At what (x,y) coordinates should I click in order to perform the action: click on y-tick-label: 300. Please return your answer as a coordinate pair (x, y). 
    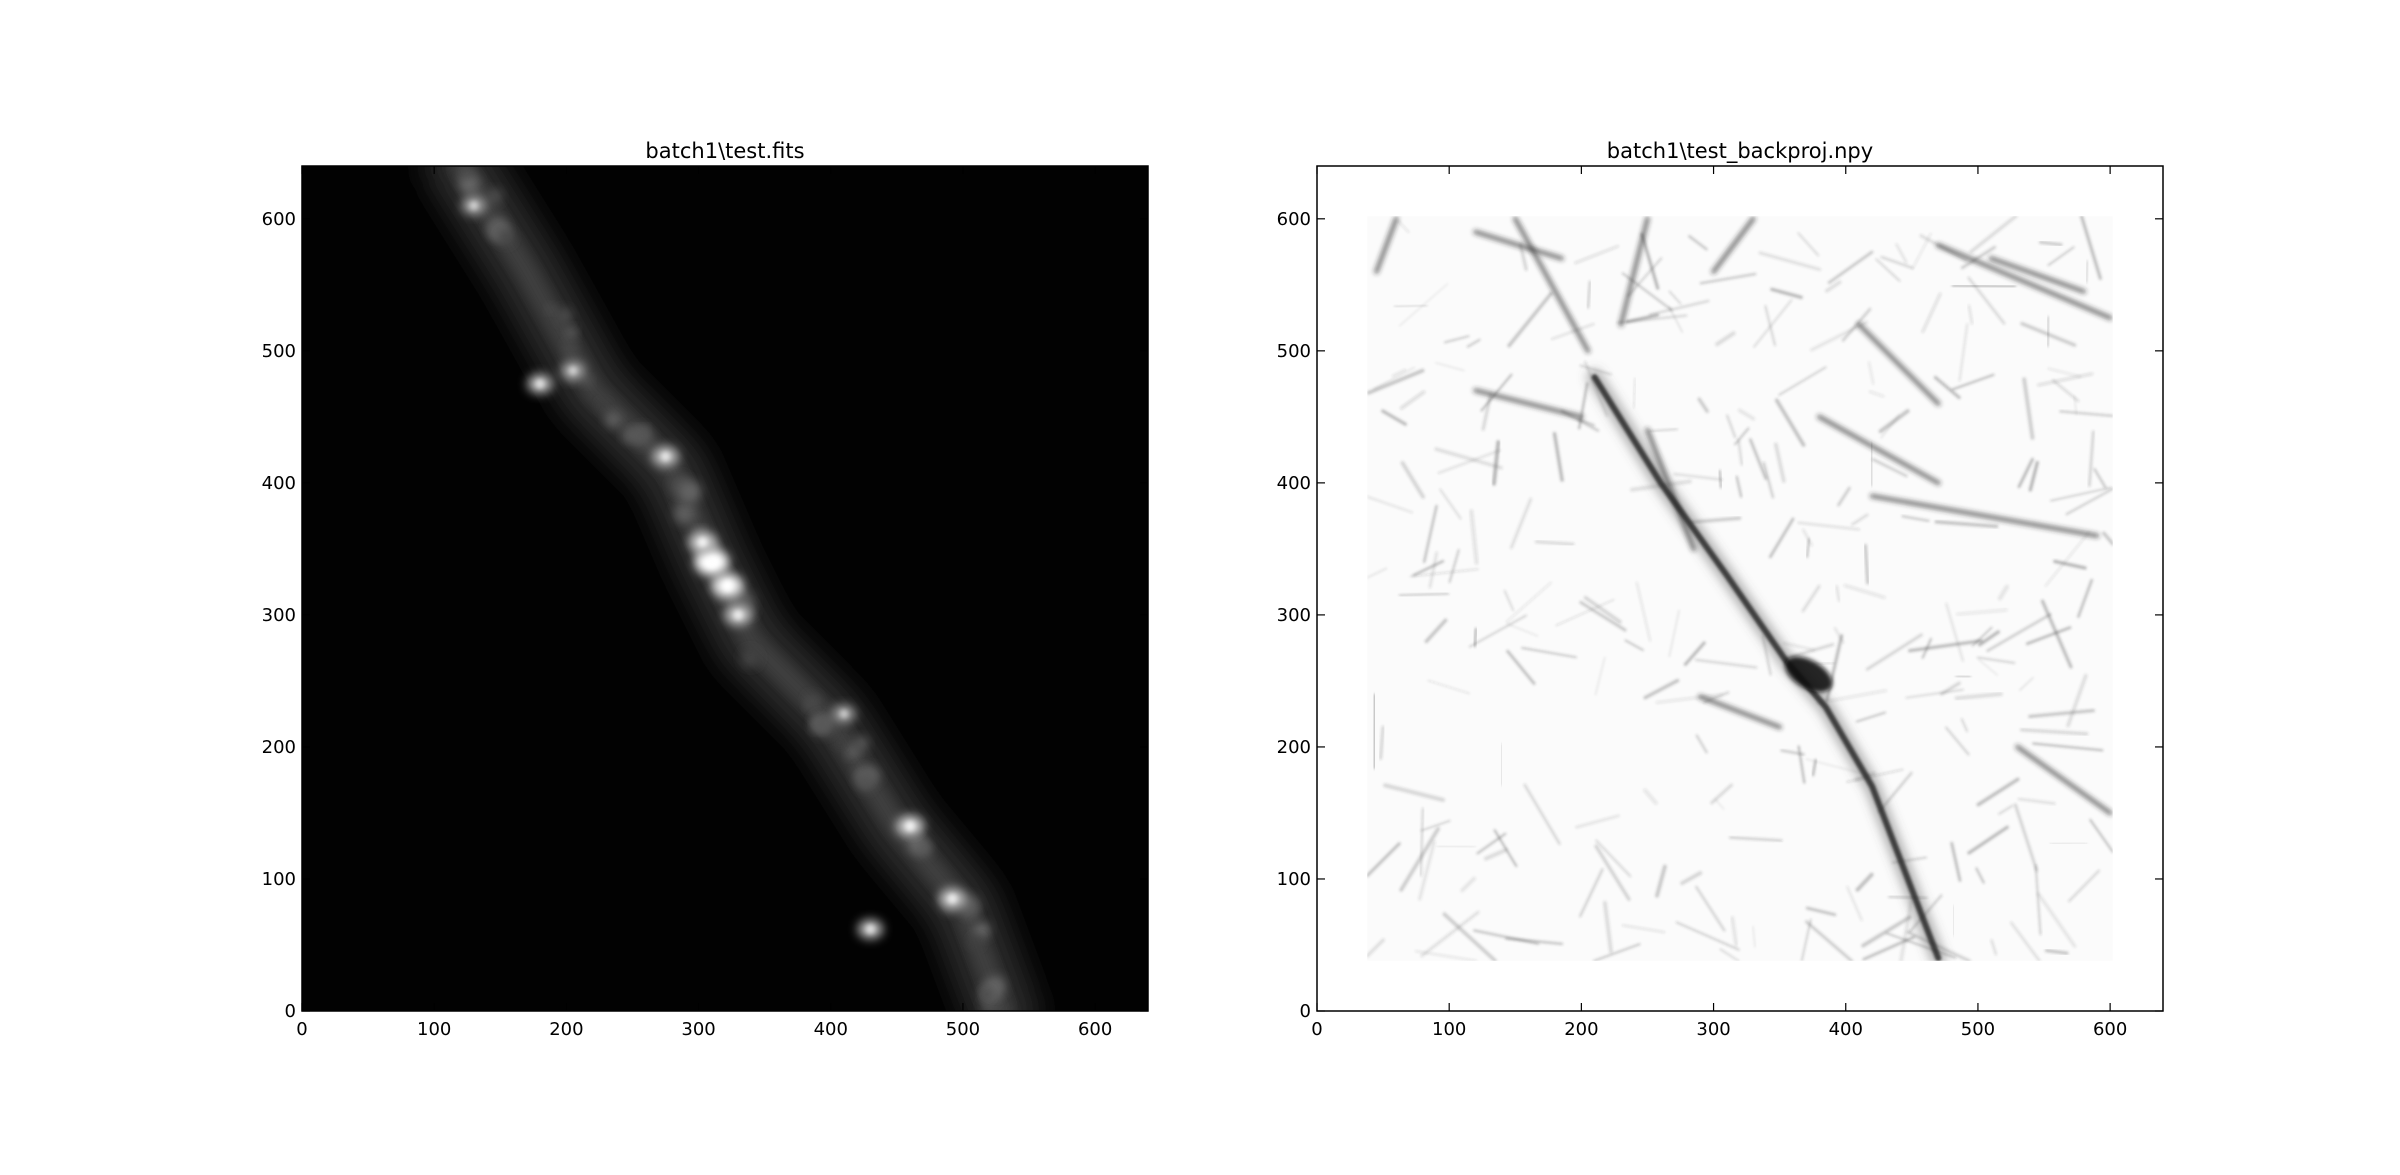
    Looking at the image, I should click on (279, 615).